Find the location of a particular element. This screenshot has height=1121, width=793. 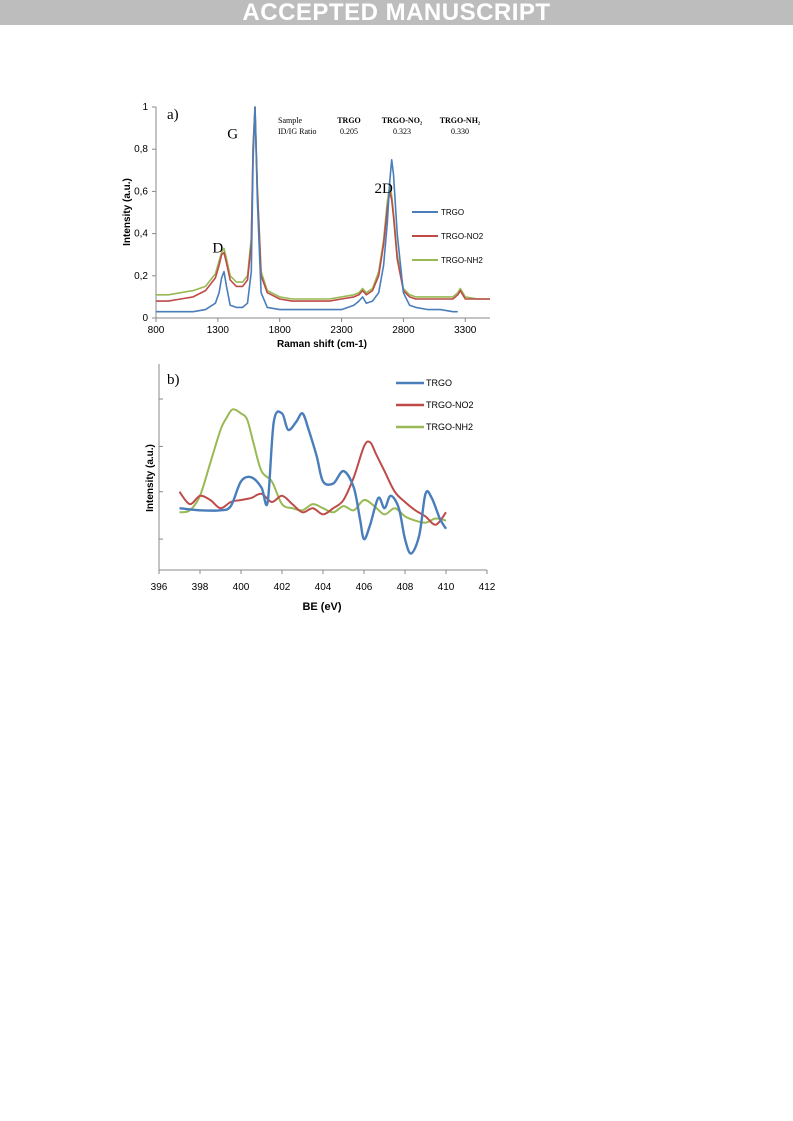

panel-a-xtick-label: 800 is located at coordinates (156, 330).